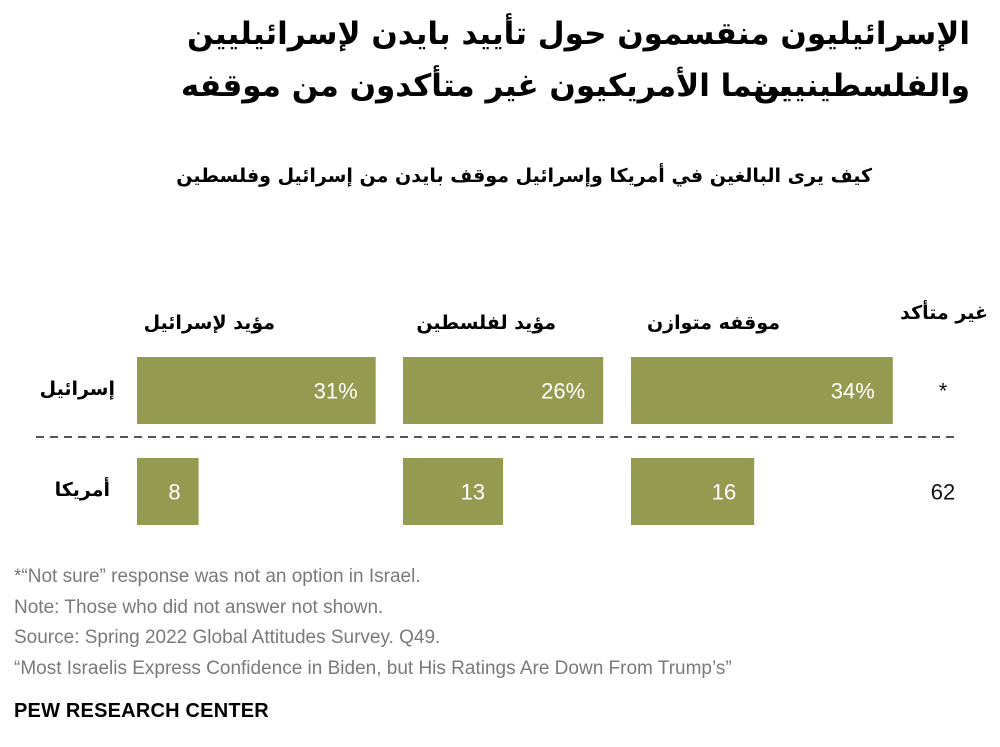  What do you see at coordinates (486, 323) in the screenshot?
I see `column-header-pro-palestine: مؤيد لفلسطين` at bounding box center [486, 323].